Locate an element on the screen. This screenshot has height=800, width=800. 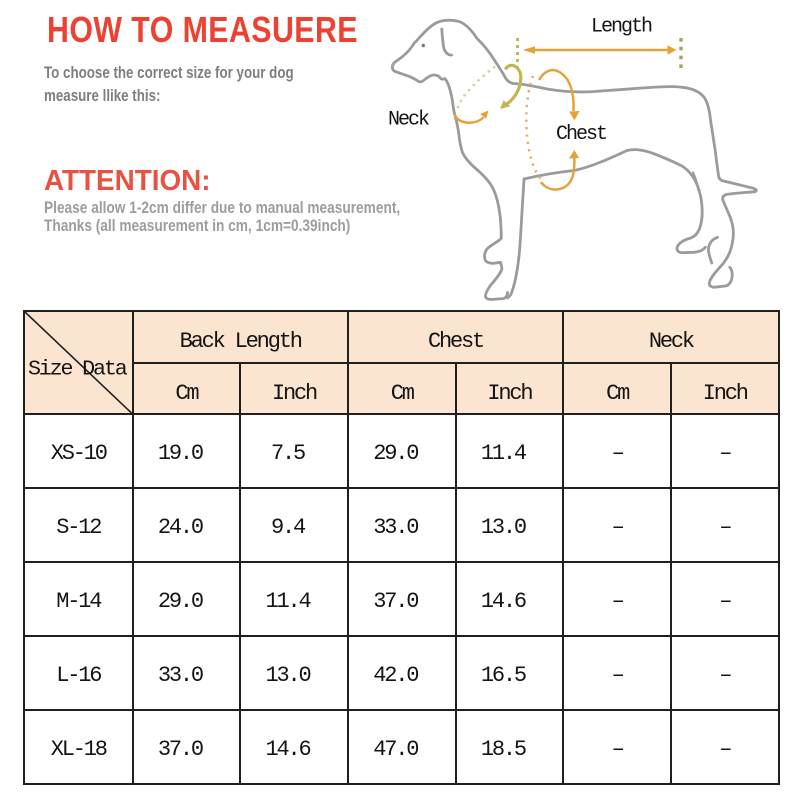
svg-text: Length is located at coordinates (621, 27).